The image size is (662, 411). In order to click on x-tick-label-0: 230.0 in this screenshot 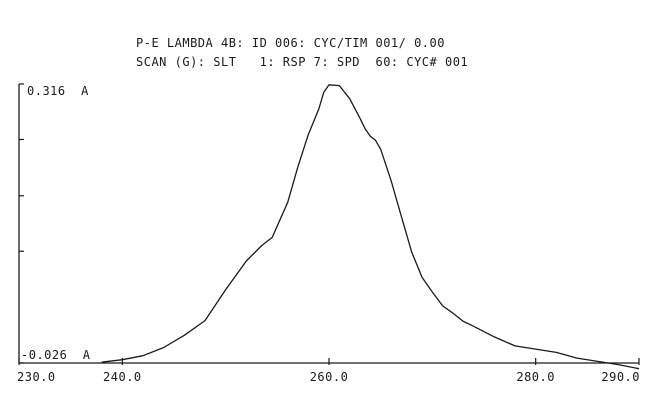, I will do `click(36, 377)`.